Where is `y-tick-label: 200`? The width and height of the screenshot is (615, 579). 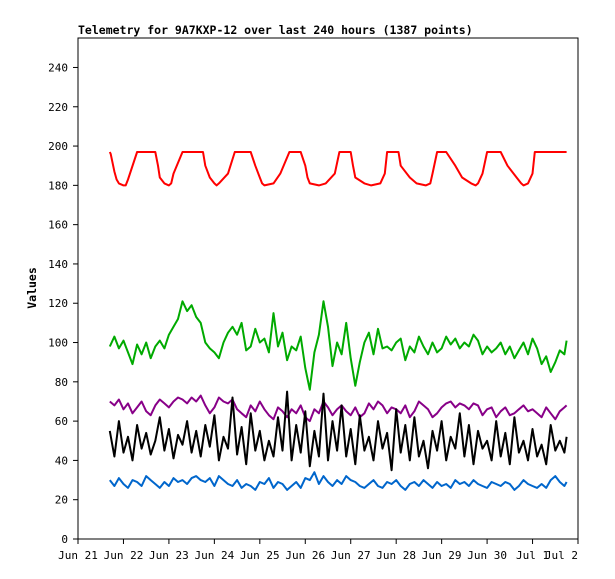 y-tick-label: 200 is located at coordinates (58, 146).